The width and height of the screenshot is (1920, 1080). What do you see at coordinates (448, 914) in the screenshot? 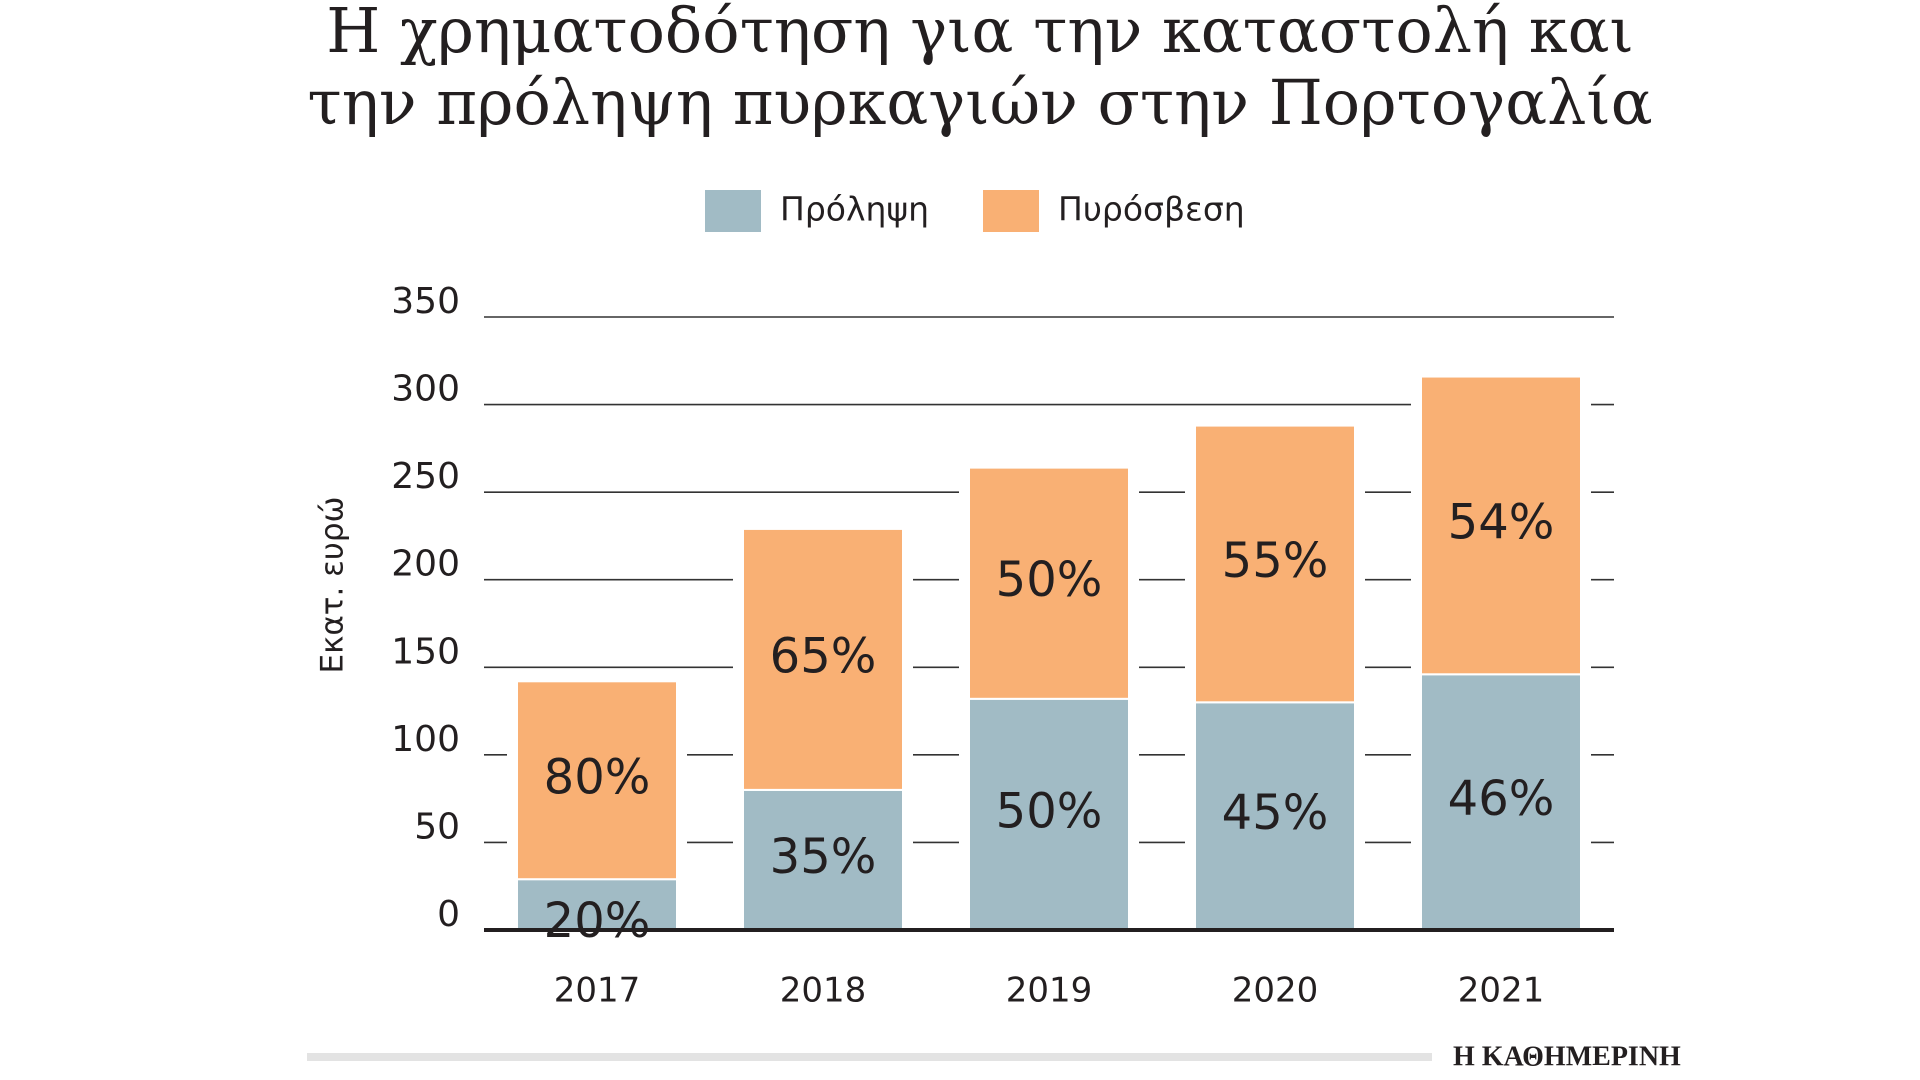
I see `y-tick-label: 0` at bounding box center [448, 914].